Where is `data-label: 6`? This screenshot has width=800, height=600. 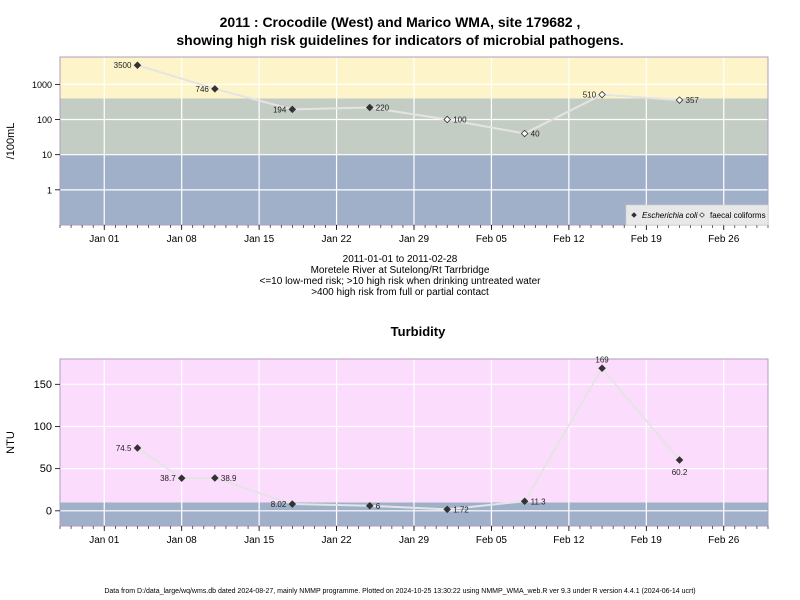
data-label: 6 is located at coordinates (378, 506).